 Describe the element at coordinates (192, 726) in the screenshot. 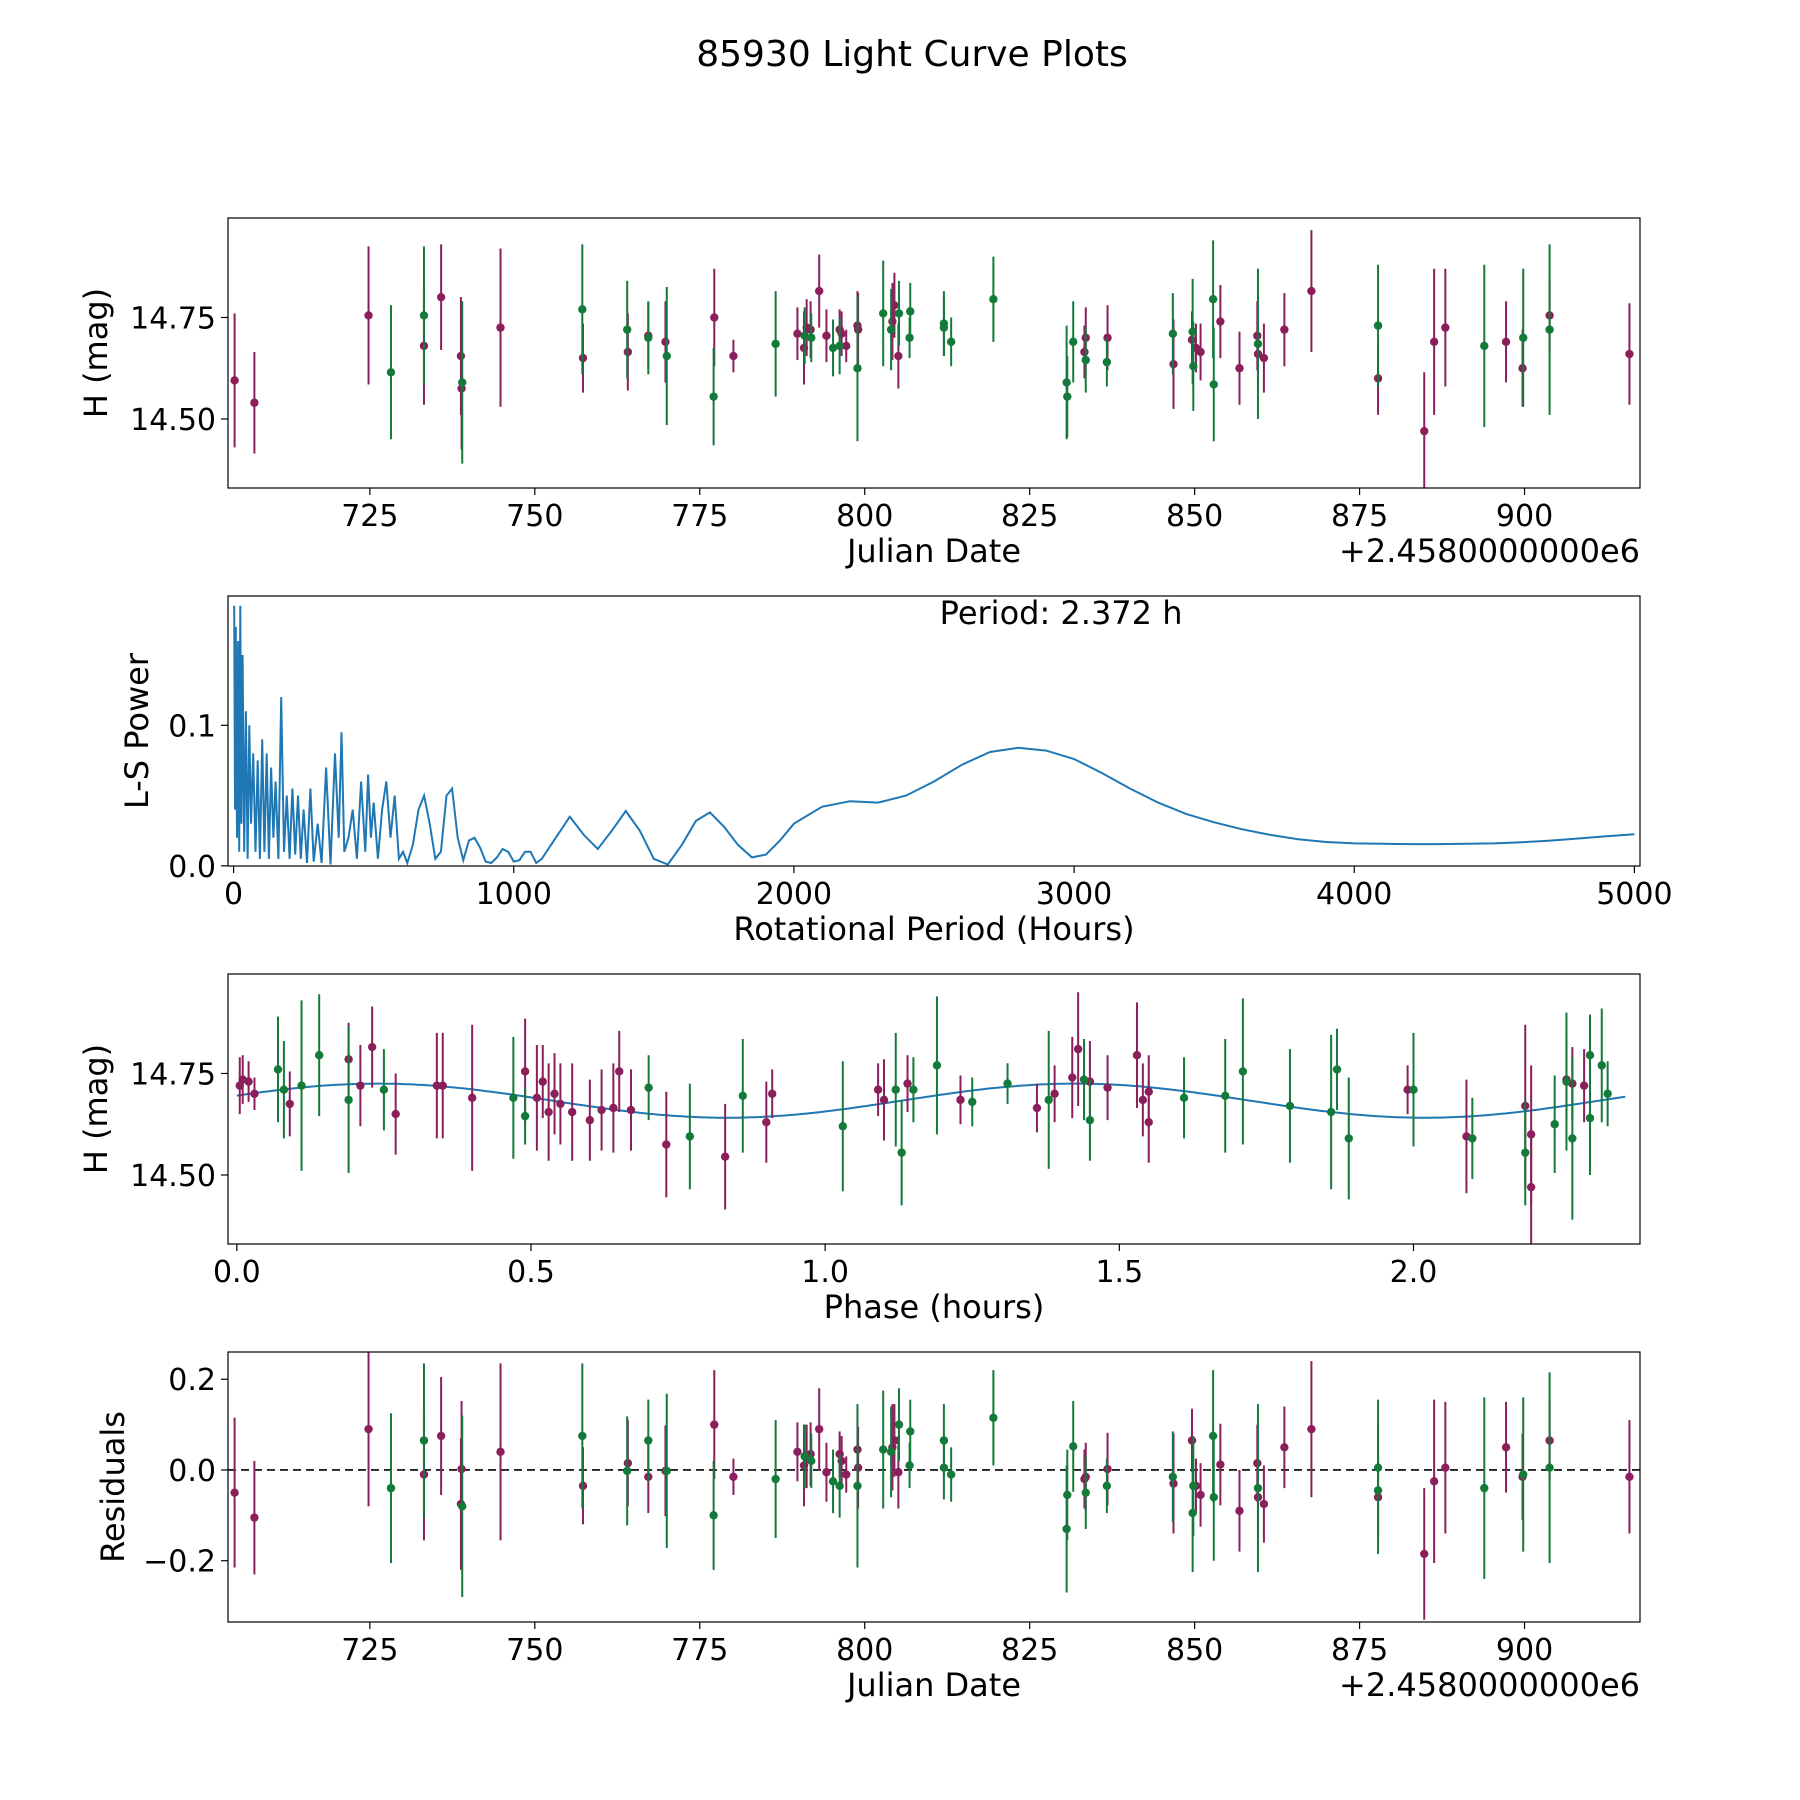

I see `y-tick-label: 0.1` at that location.